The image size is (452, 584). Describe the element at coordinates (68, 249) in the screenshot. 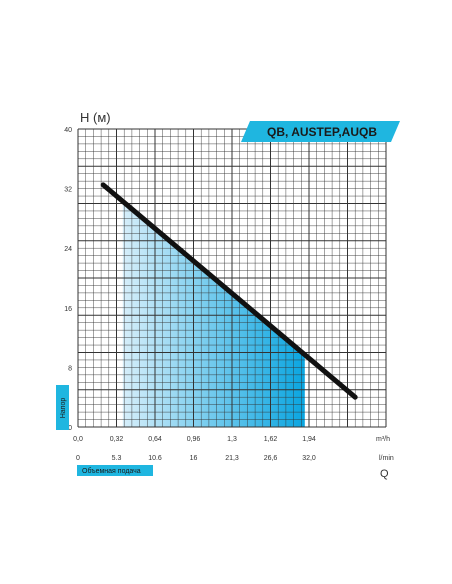

I see `y-tick-label: 24` at that location.